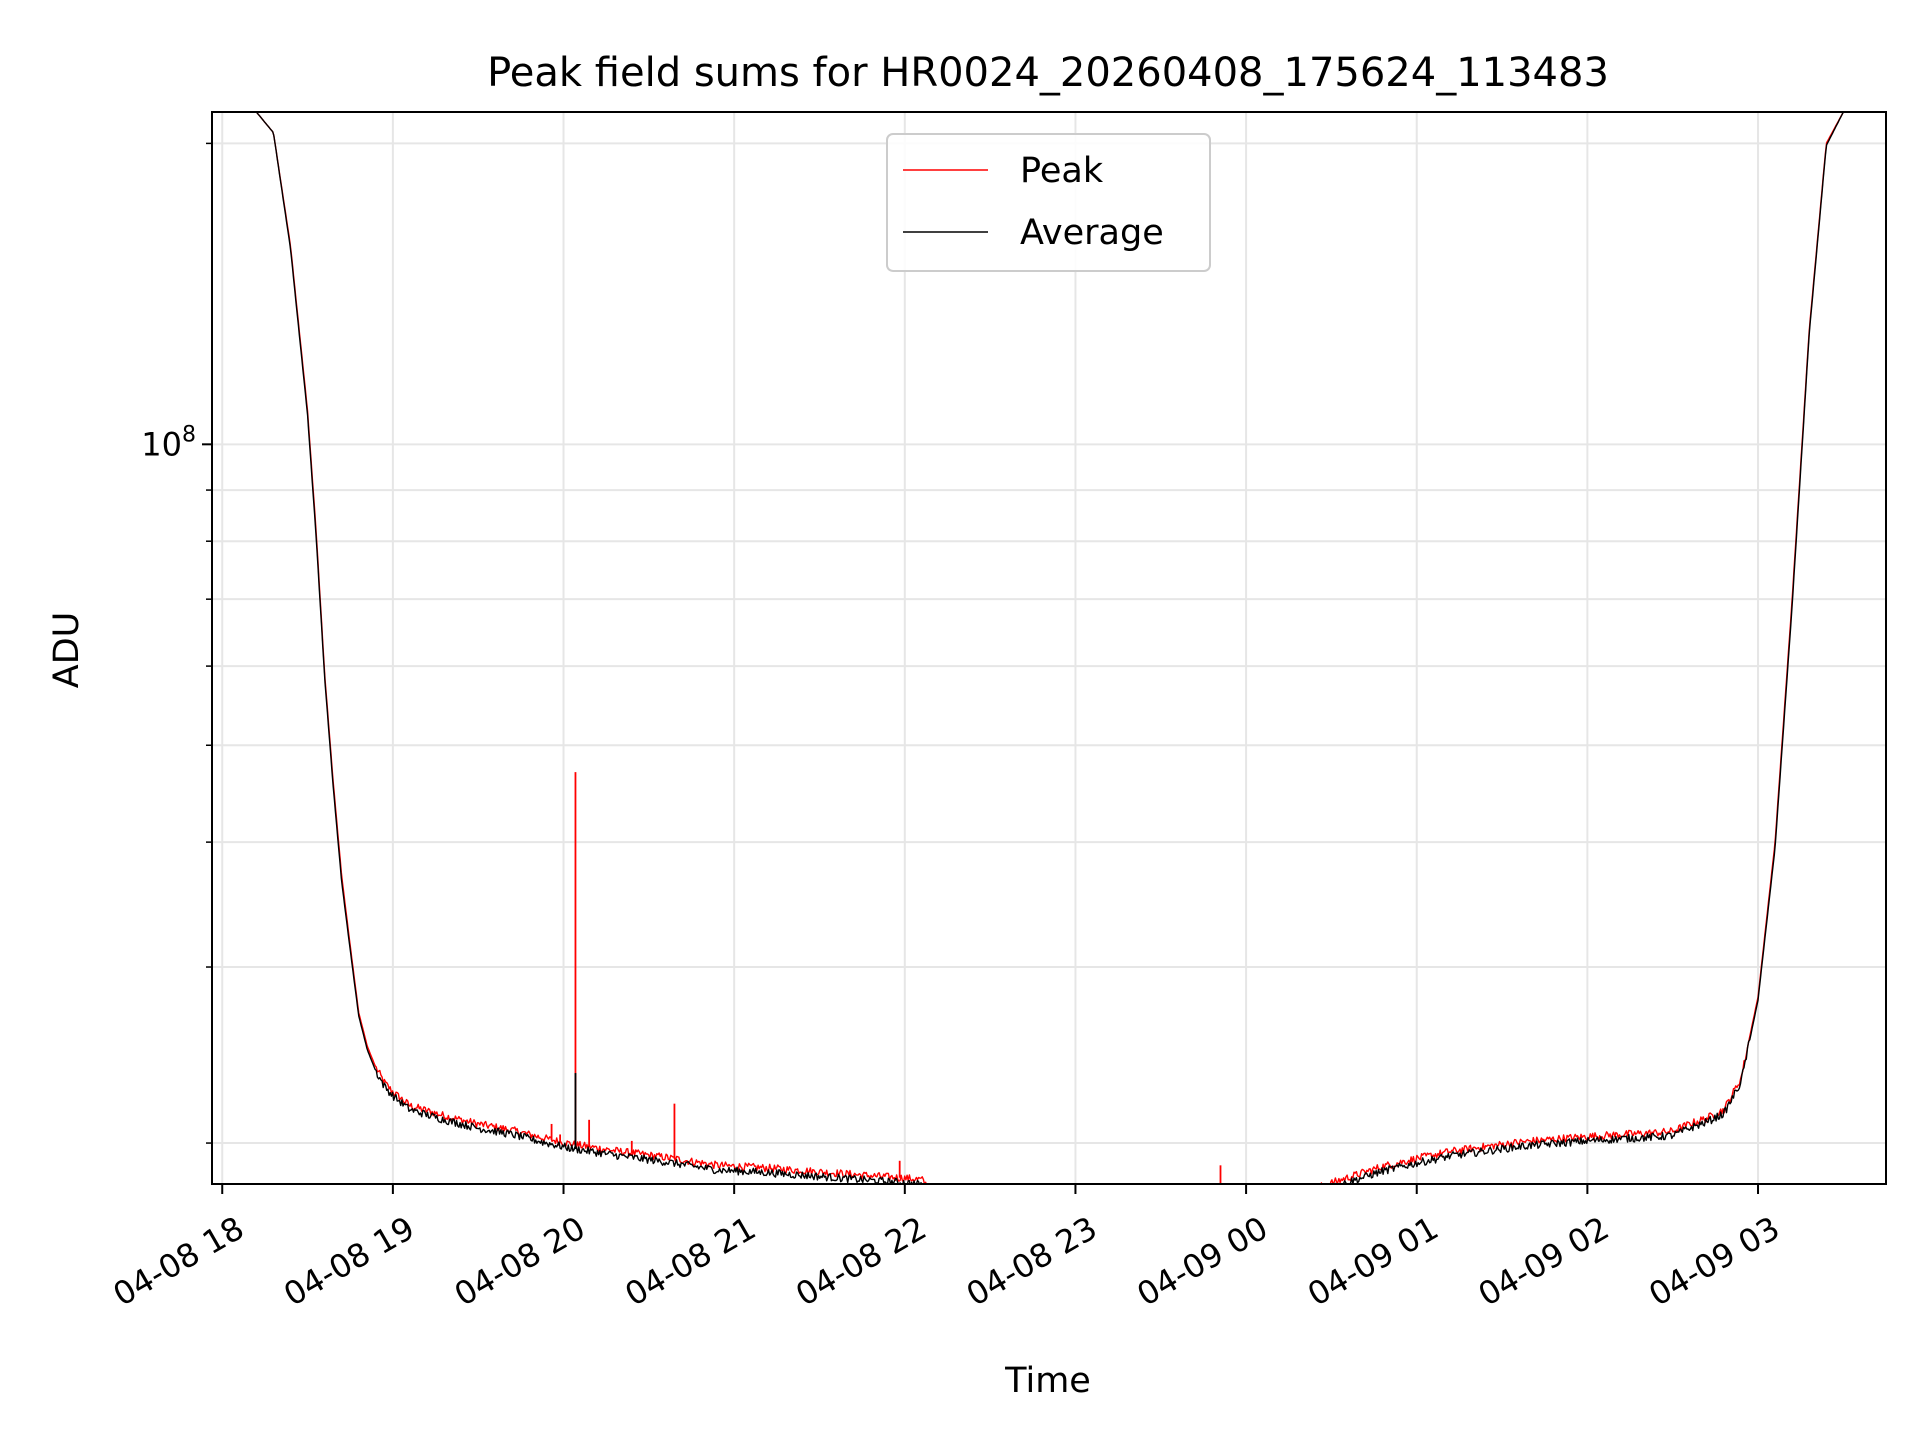  I want to click on y-tick-label: 108, so click(168, 442).